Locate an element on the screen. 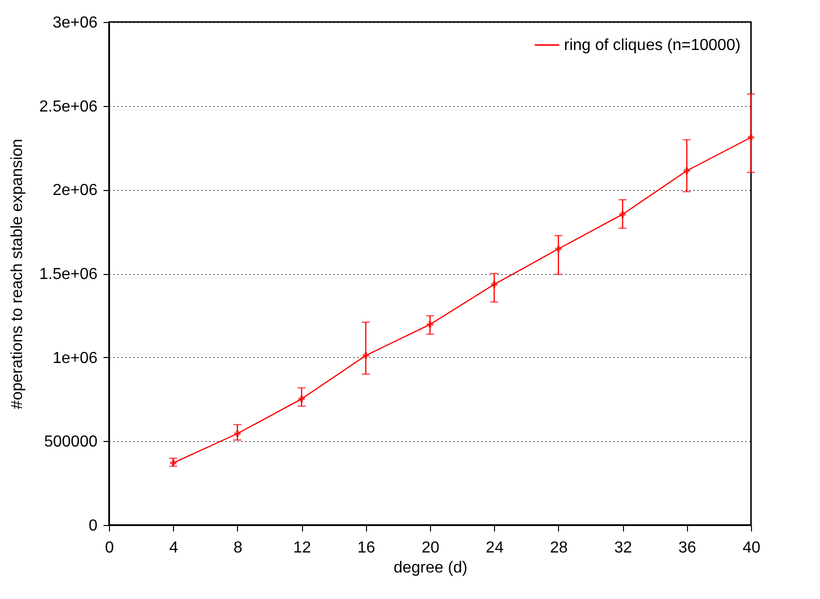  x-tick-label: 36 is located at coordinates (687, 548).